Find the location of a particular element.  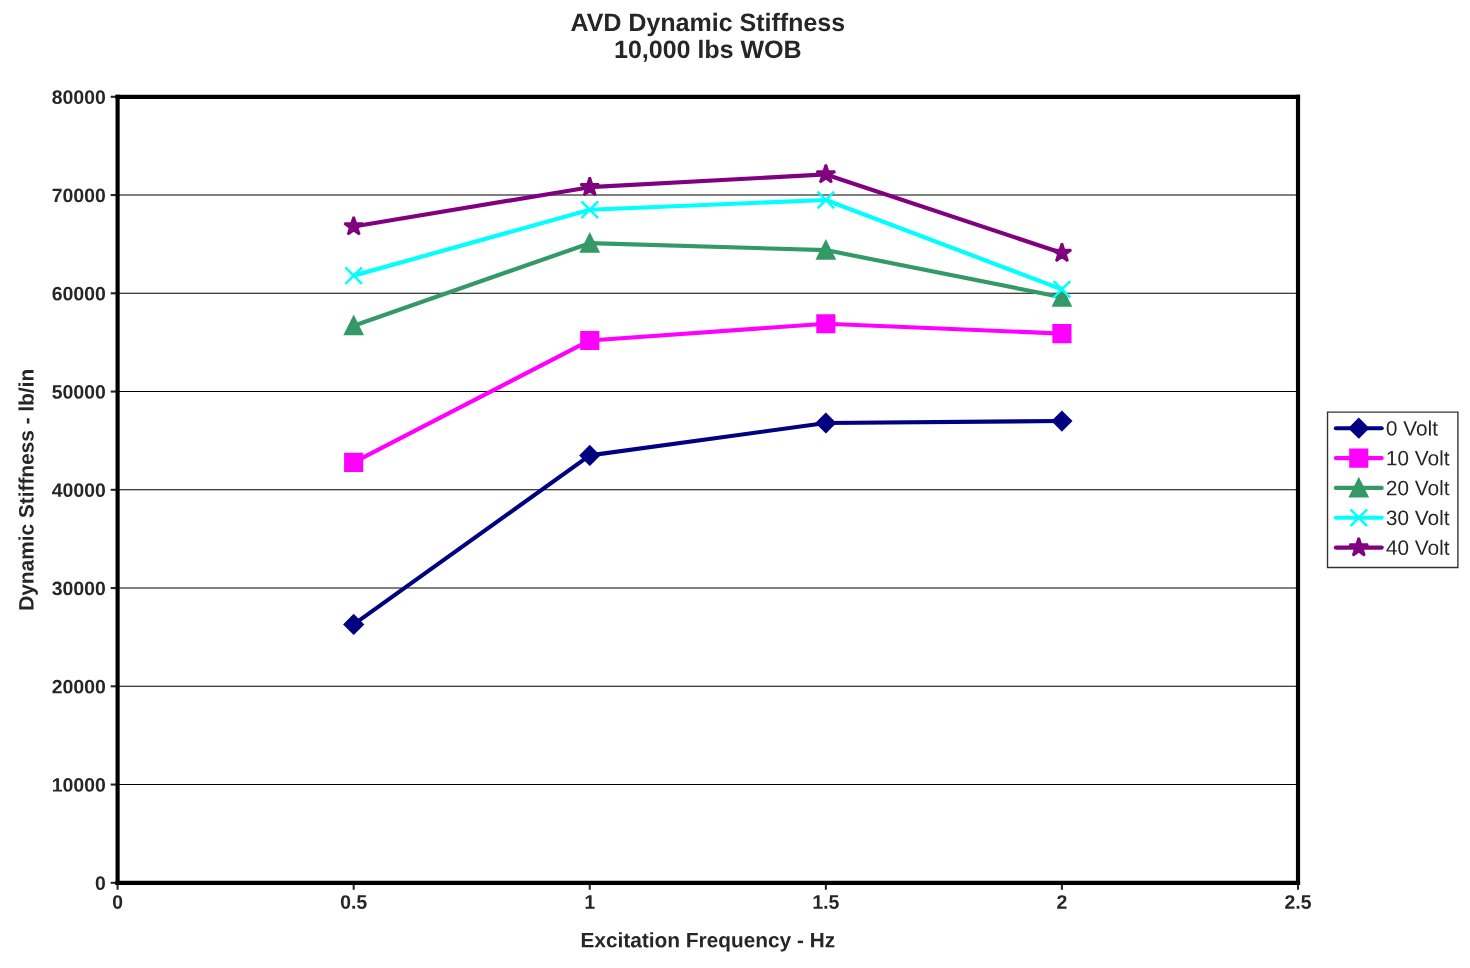

y-tick-label: 0 is located at coordinates (100, 883).